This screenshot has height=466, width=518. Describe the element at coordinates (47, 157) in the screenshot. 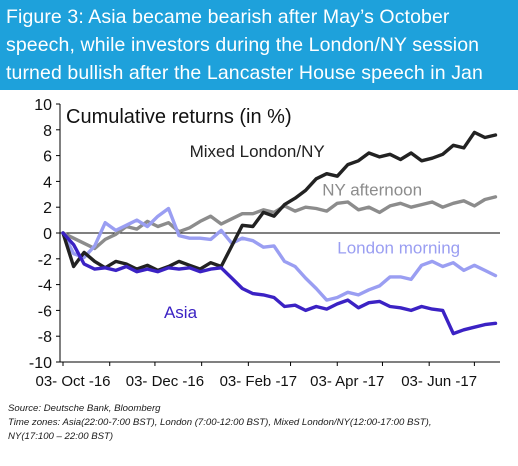

I see `y-tick-label: 6` at that location.